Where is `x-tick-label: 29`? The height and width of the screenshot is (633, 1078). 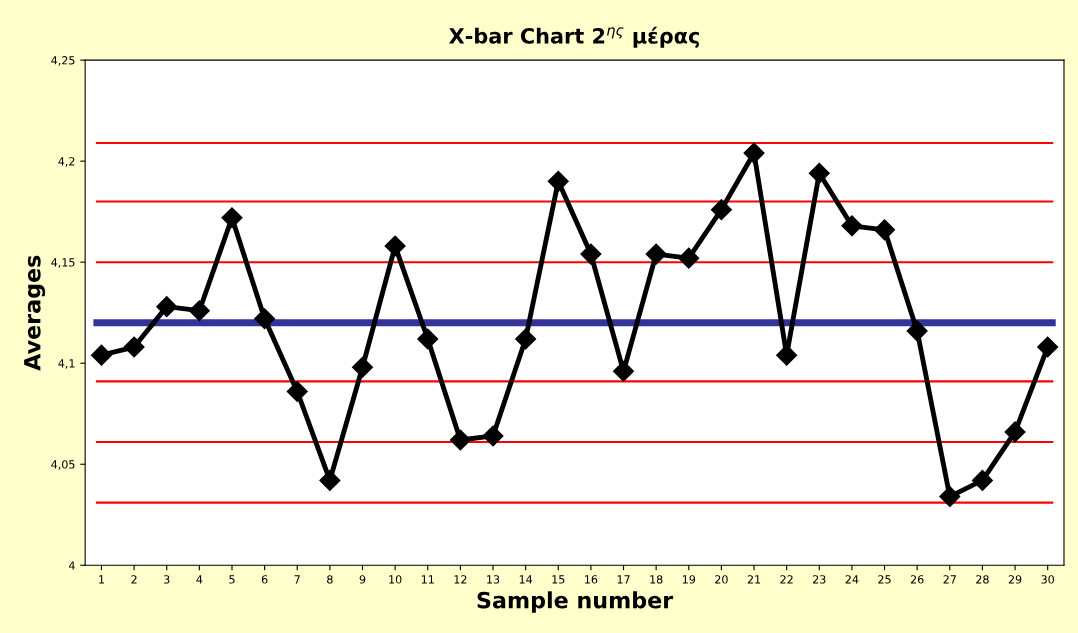 x-tick-label: 29 is located at coordinates (1015, 579).